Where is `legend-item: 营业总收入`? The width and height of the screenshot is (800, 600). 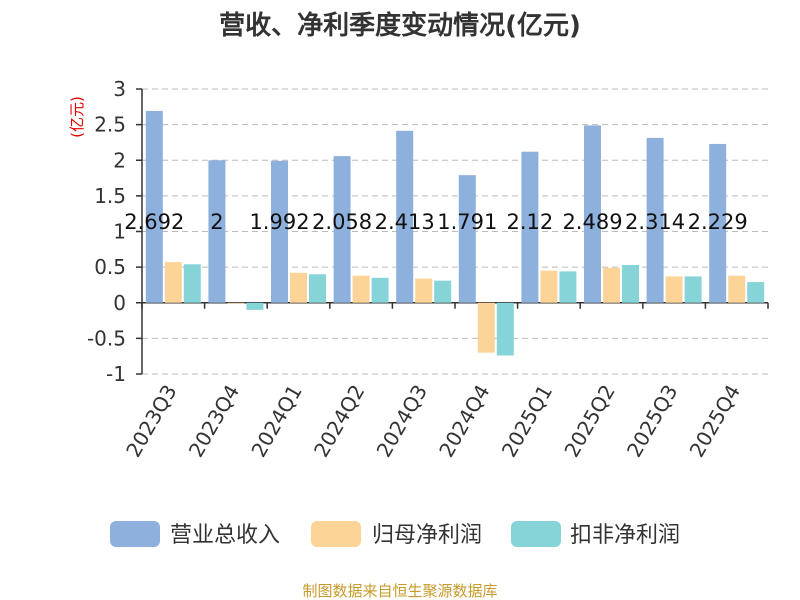
legend-item: 营业总收入 is located at coordinates (195, 534).